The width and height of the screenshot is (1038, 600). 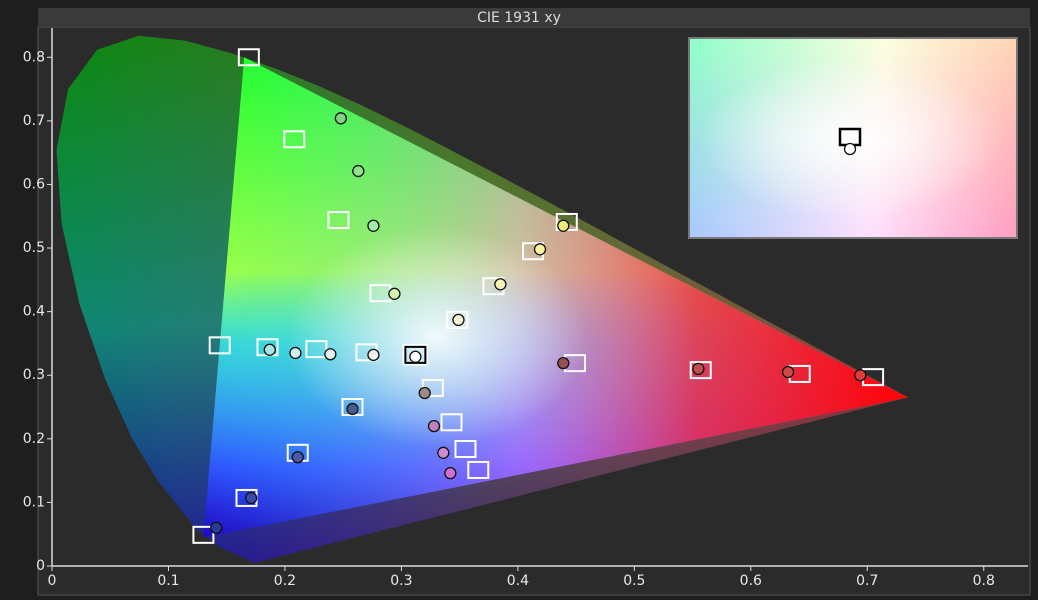 I want to click on x-tick-label: 0.1, so click(x=168, y=581).